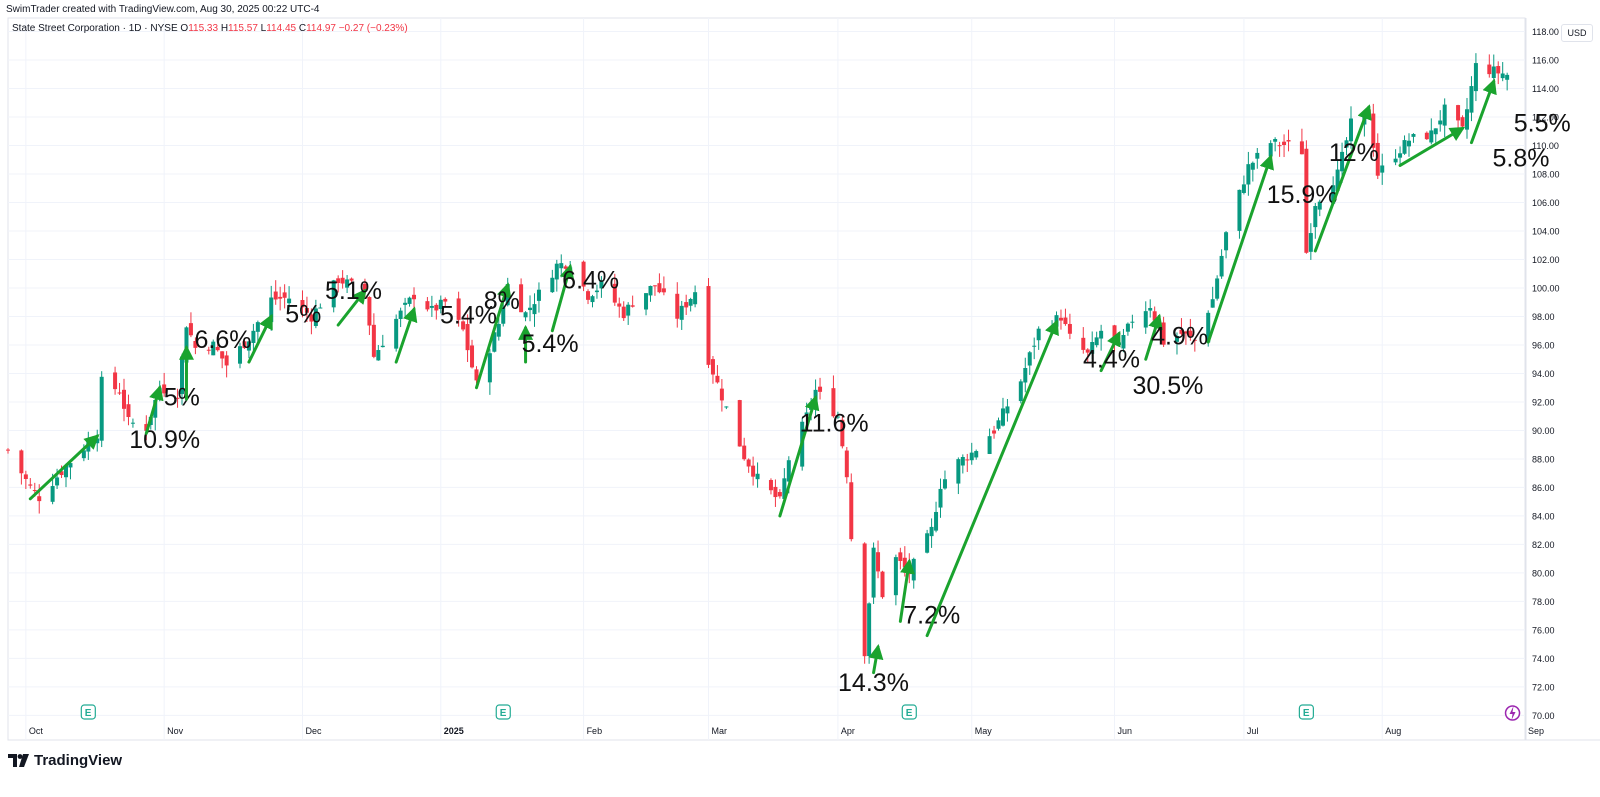 The width and height of the screenshot is (1600, 797). Describe the element at coordinates (1577, 33) in the screenshot. I see `currency-button: USD` at that location.